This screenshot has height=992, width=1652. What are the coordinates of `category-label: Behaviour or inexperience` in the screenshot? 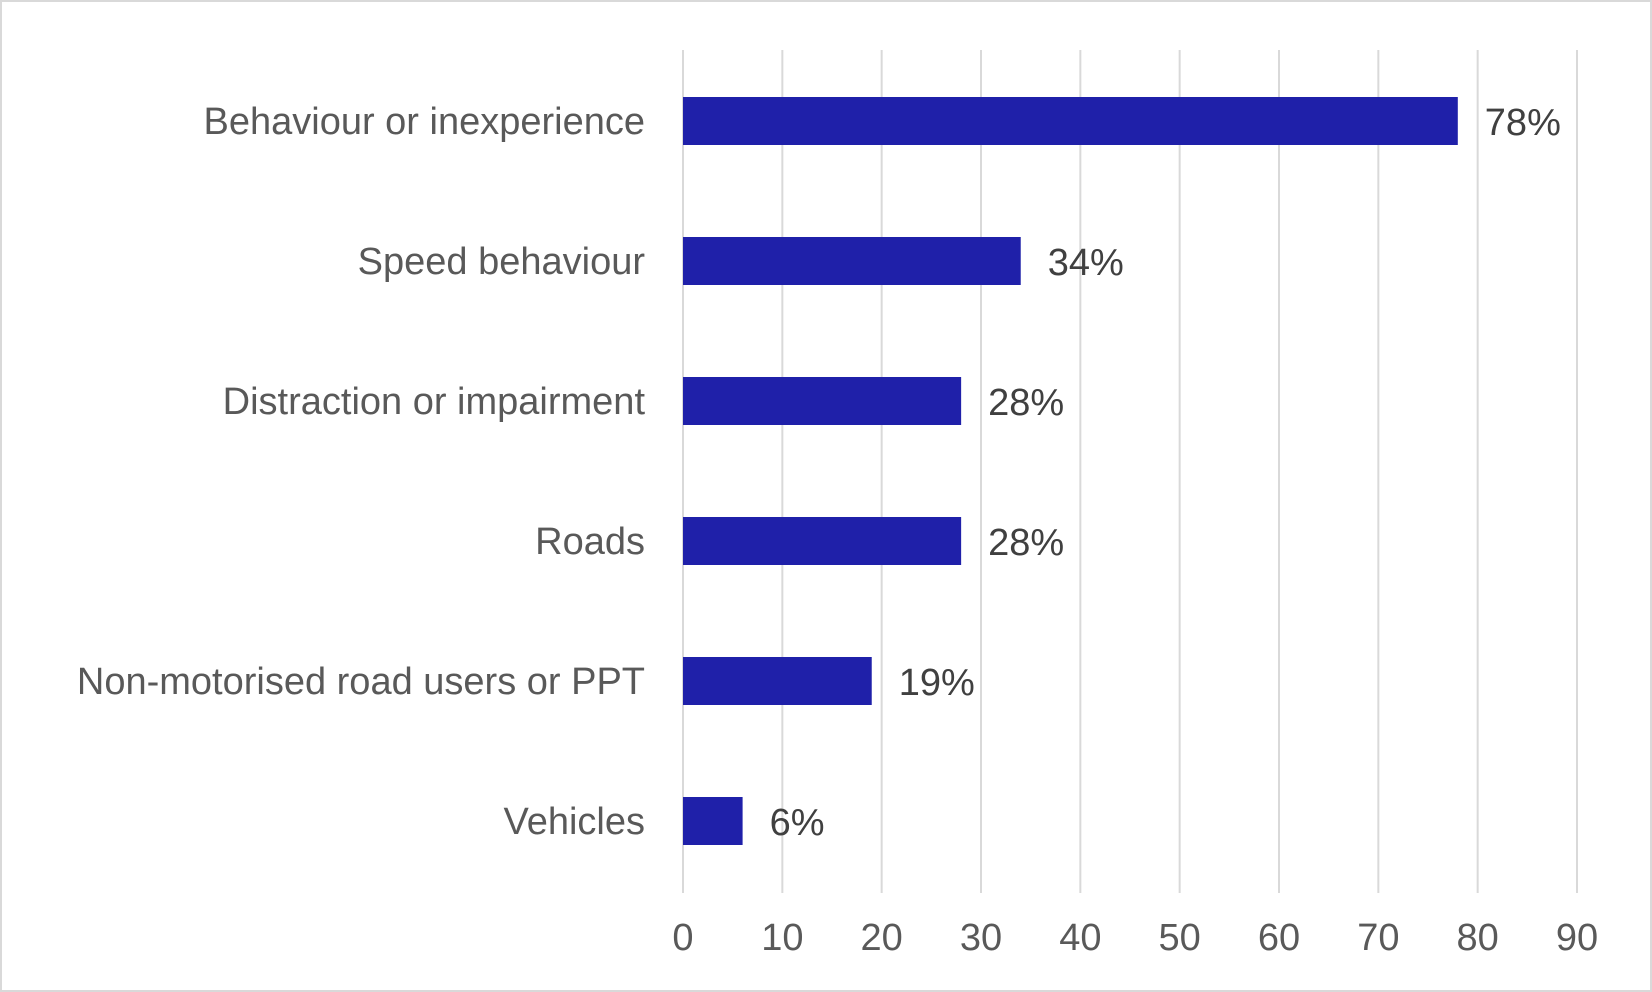 It's located at (425, 122).